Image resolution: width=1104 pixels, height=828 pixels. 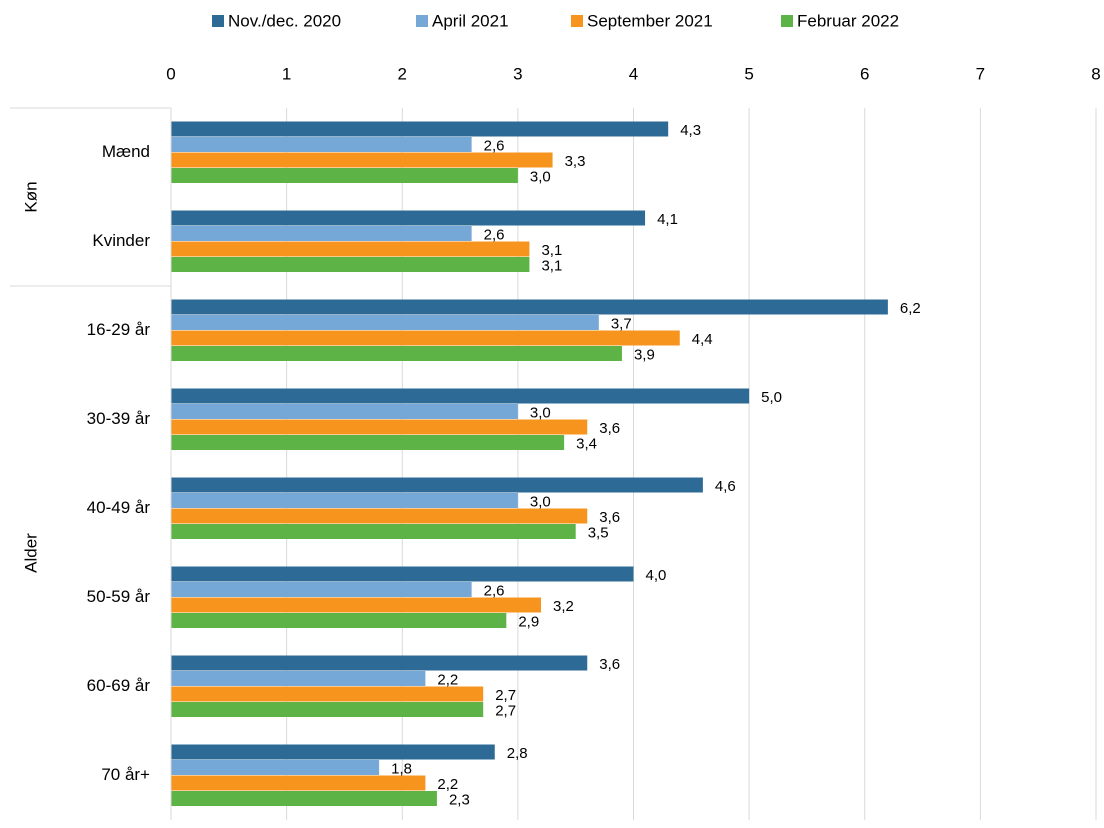 I want to click on y-tick-label: 30-39 år, so click(x=119, y=418).